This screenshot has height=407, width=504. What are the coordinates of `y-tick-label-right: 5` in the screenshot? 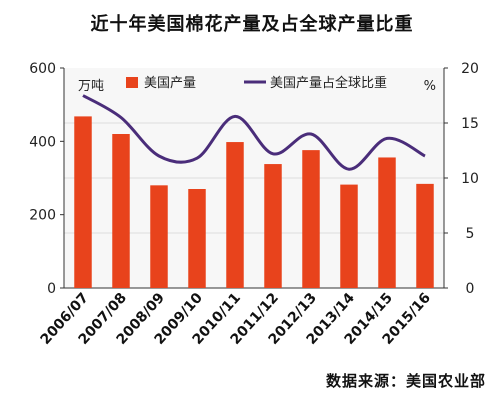 It's located at (470, 234).